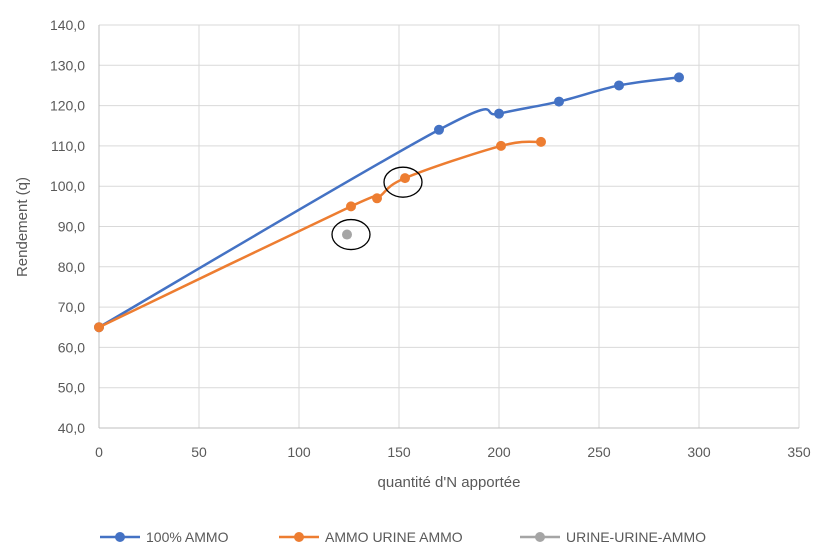  What do you see at coordinates (377, 208) in the screenshot?
I see `annotations` at bounding box center [377, 208].